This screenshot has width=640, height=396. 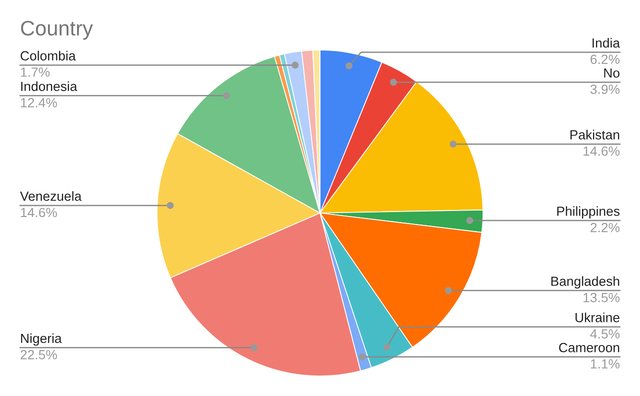 I want to click on data-label: 22.5%, so click(x=38, y=355).